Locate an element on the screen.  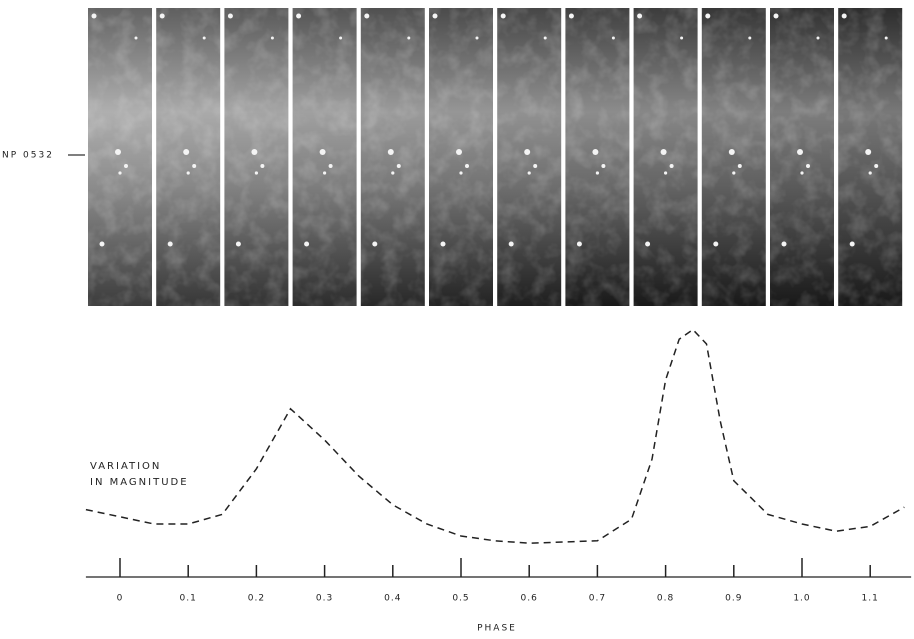
x-tick-label: 0.4 is located at coordinates (392, 599).